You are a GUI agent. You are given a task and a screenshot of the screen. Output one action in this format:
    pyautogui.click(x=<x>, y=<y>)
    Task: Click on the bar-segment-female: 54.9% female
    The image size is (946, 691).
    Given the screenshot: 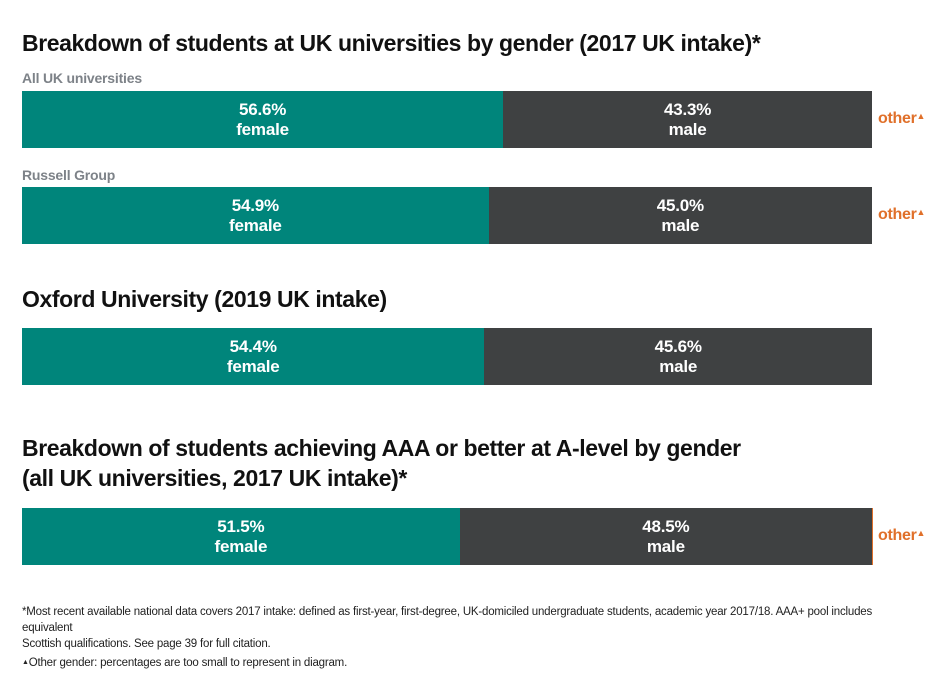 What is the action you would take?
    pyautogui.click(x=255, y=215)
    